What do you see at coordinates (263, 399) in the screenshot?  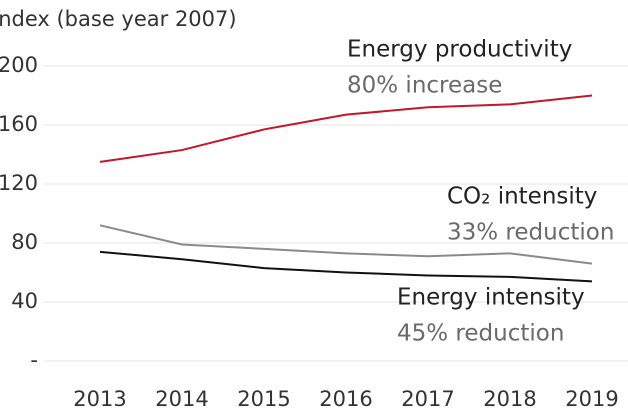 I see `x-tick-label: 2015` at bounding box center [263, 399].